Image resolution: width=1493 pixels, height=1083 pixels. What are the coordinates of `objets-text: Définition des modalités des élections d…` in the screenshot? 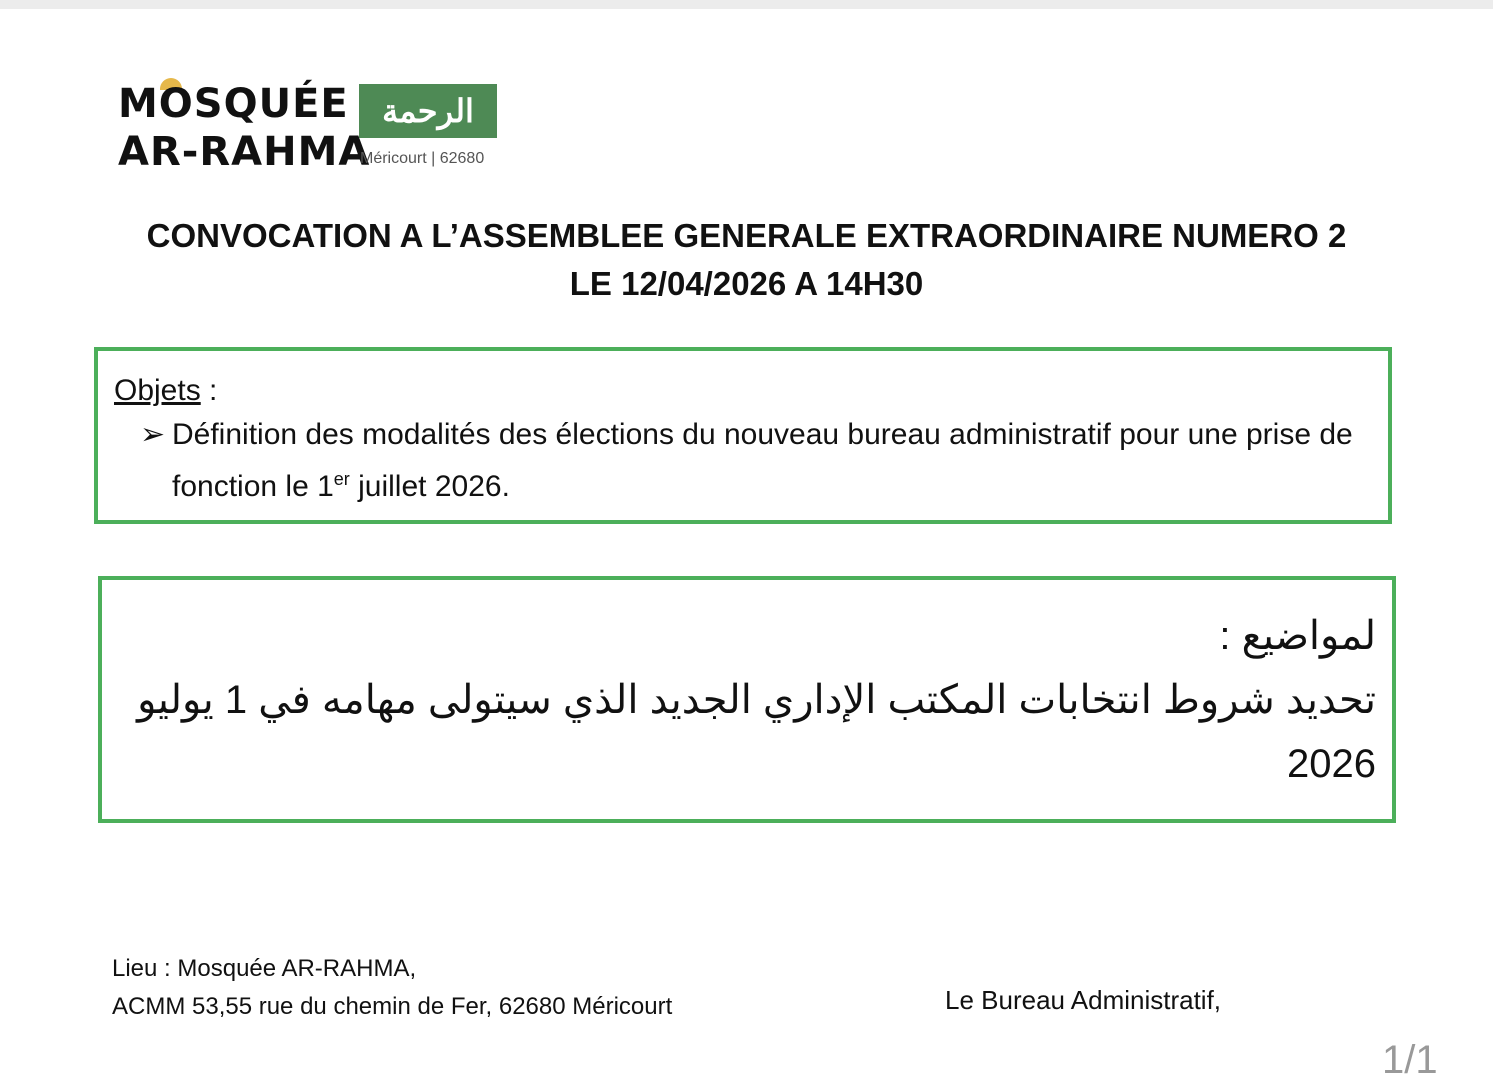 It's located at (772, 461).